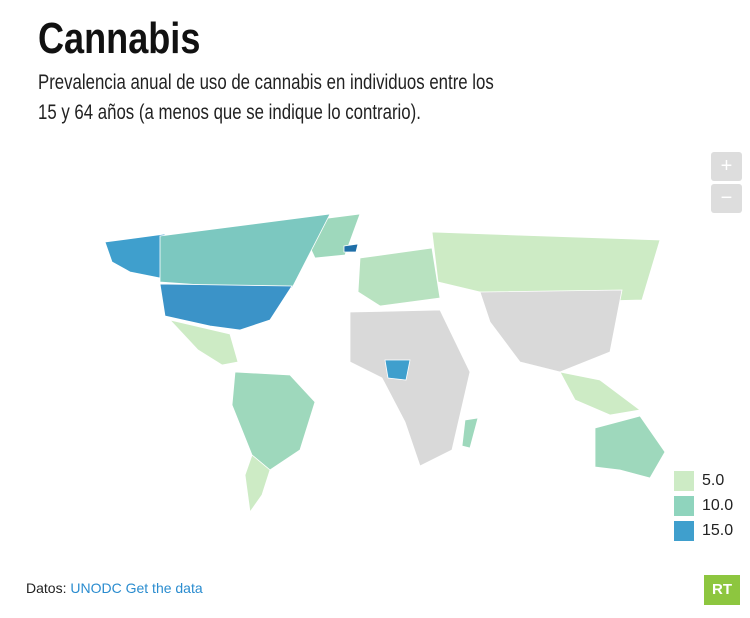 Image resolution: width=750 pixels, height=618 pixels. I want to click on legend-label: 10.0, so click(718, 505).